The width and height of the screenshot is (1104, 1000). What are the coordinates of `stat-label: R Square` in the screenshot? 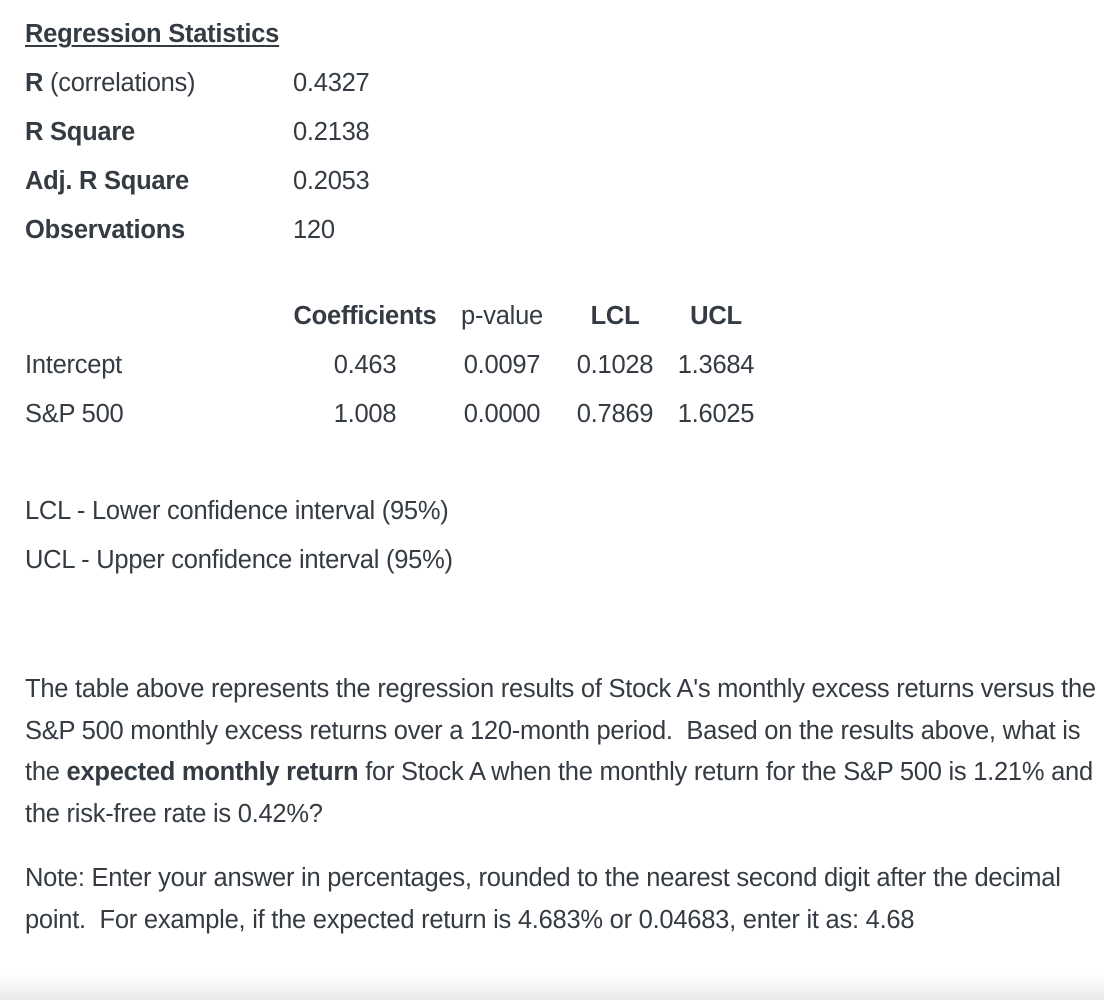 It's located at (159, 132).